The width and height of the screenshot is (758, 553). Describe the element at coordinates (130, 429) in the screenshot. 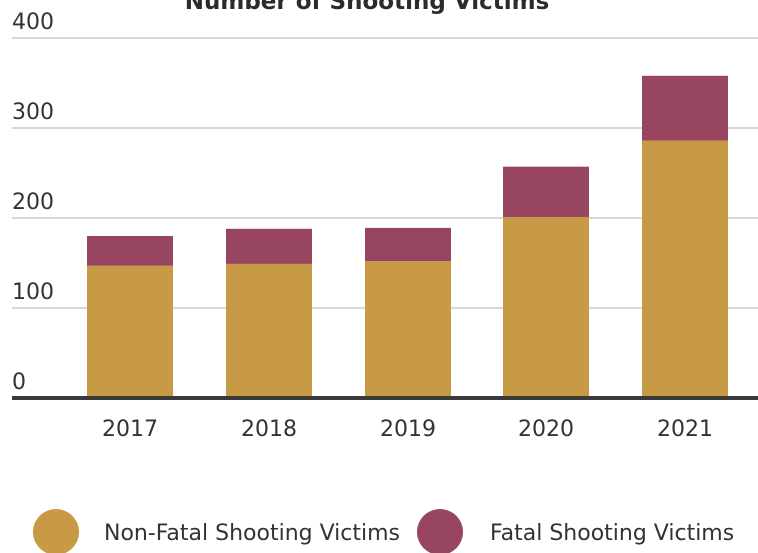

I see `x-tick-label-2017: 2017` at that location.